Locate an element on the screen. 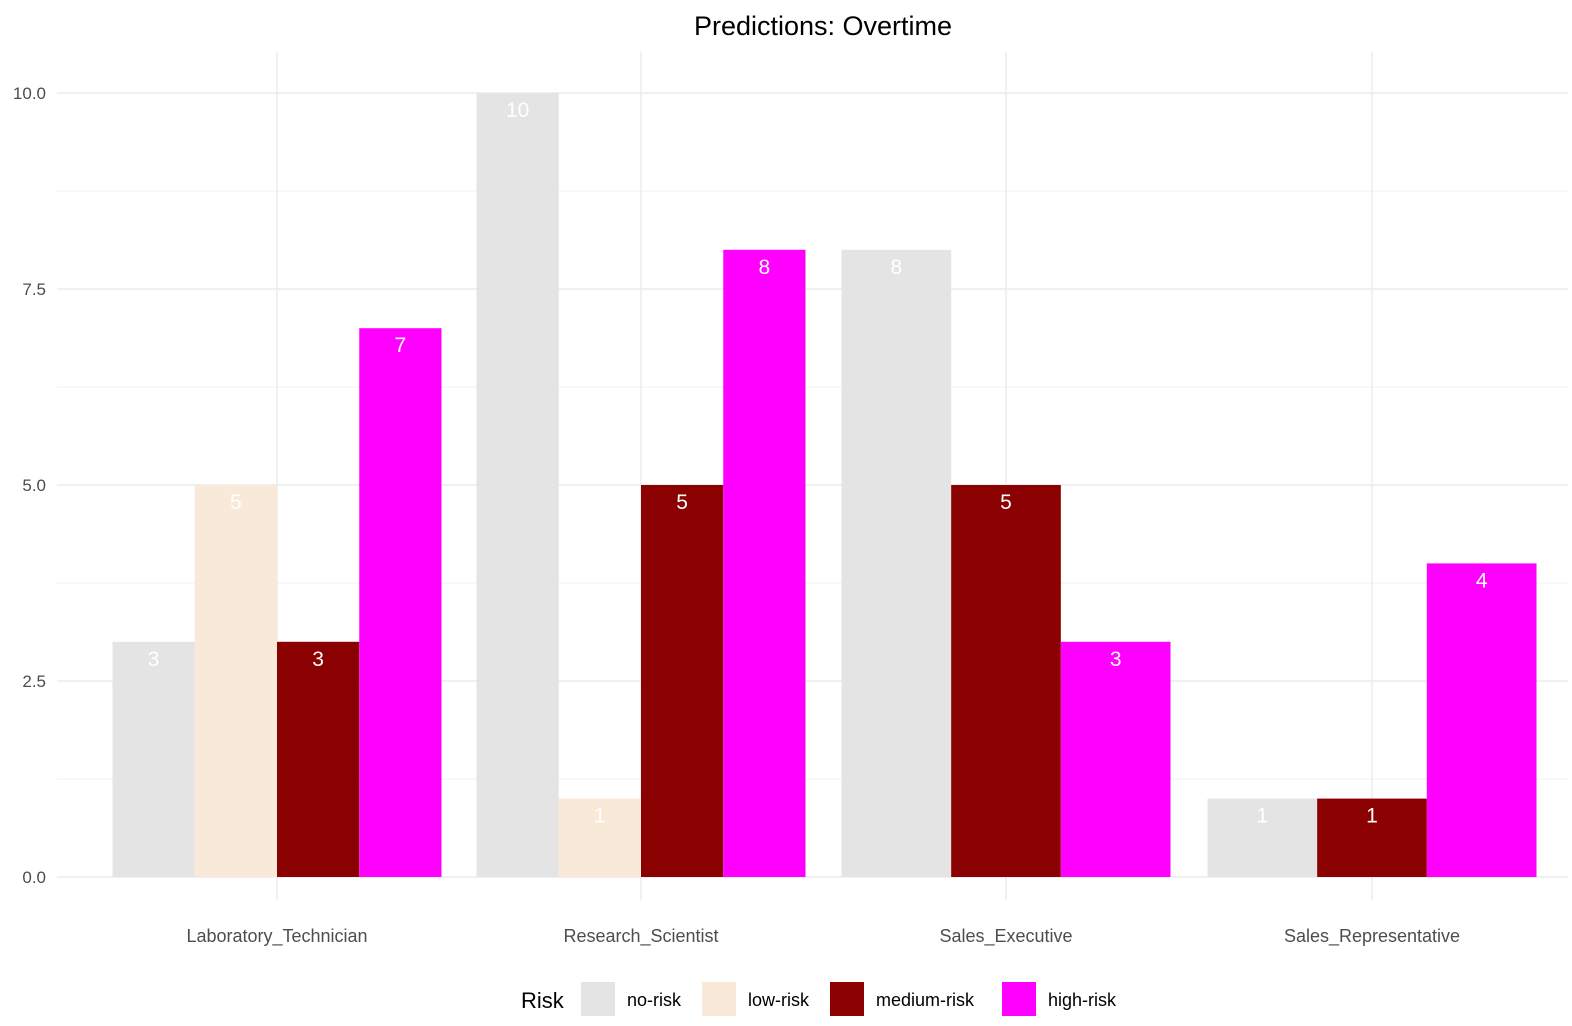 This screenshot has width=1572, height=1026. bar-value-label: 10 is located at coordinates (517, 110).